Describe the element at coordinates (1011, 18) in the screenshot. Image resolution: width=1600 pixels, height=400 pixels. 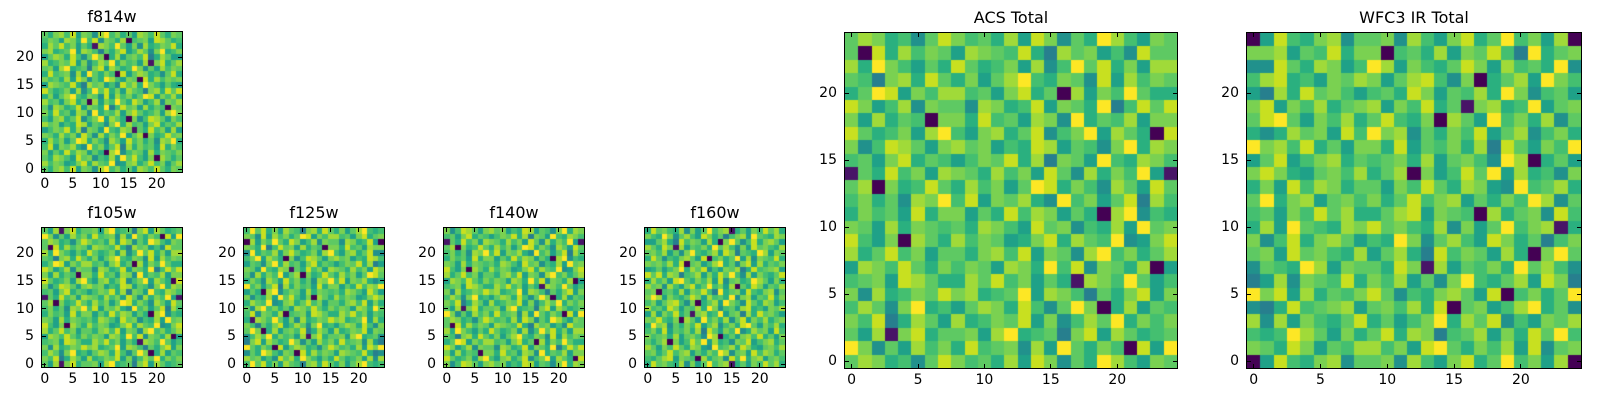
I see `panel-title-acs-total: ACS Total` at that location.